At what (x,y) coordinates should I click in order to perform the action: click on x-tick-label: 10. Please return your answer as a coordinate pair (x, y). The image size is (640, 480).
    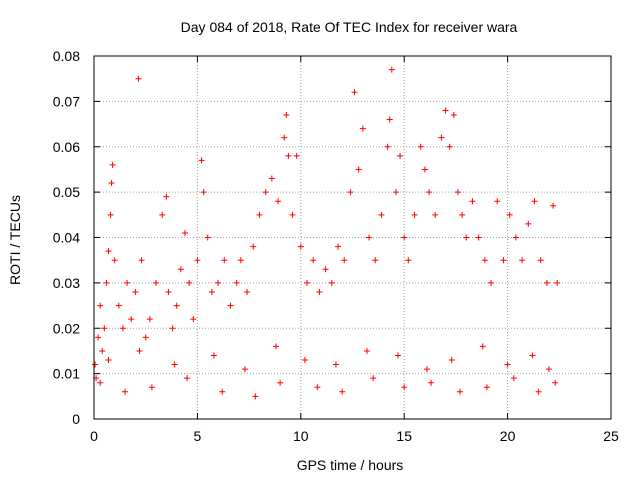
    Looking at the image, I should click on (301, 436).